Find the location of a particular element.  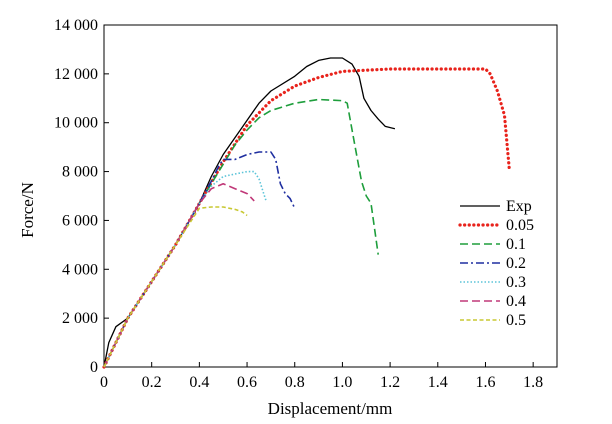

y-tick-label: 8 000 is located at coordinates (80, 172).